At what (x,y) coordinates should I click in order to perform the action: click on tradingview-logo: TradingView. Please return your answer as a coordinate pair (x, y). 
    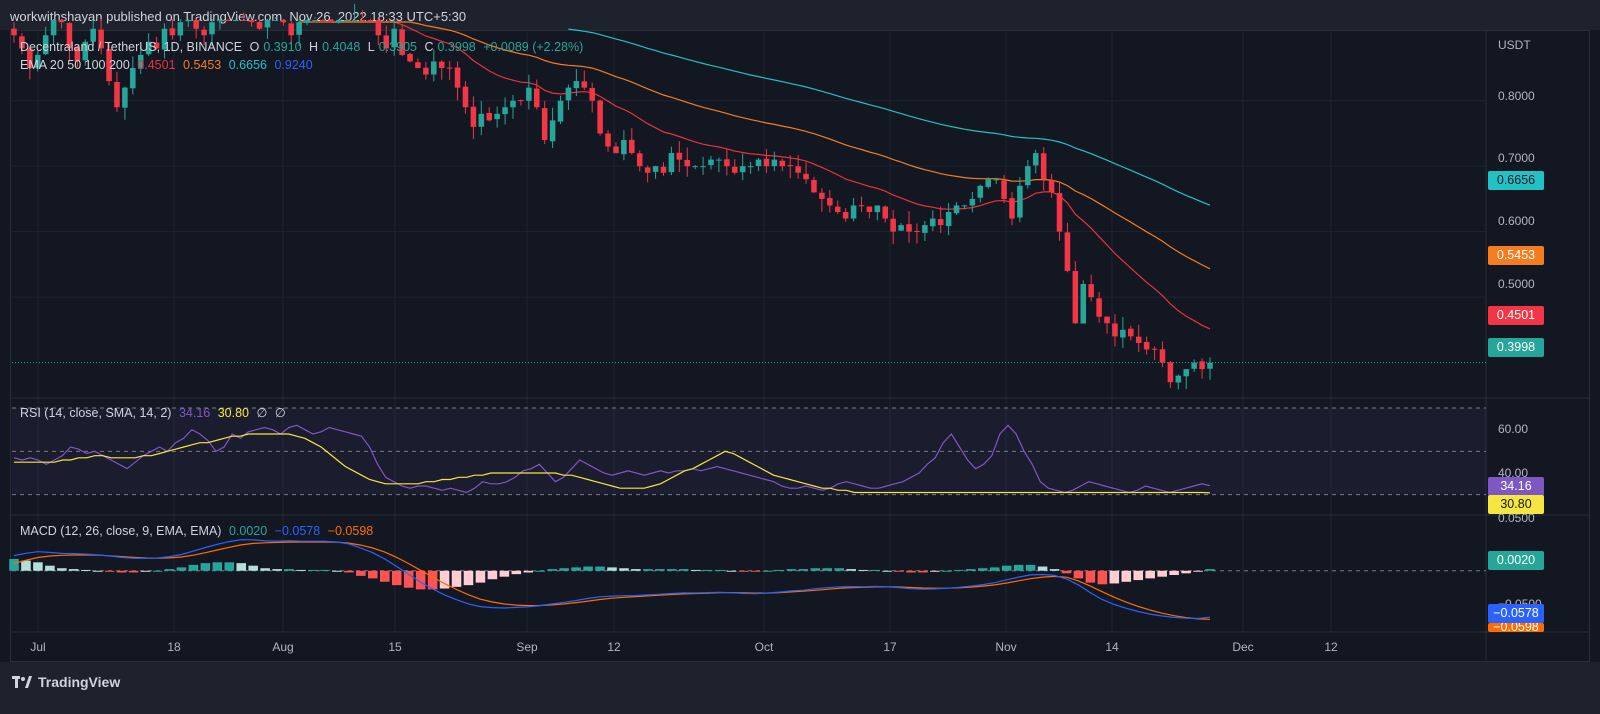
    Looking at the image, I should click on (66, 682).